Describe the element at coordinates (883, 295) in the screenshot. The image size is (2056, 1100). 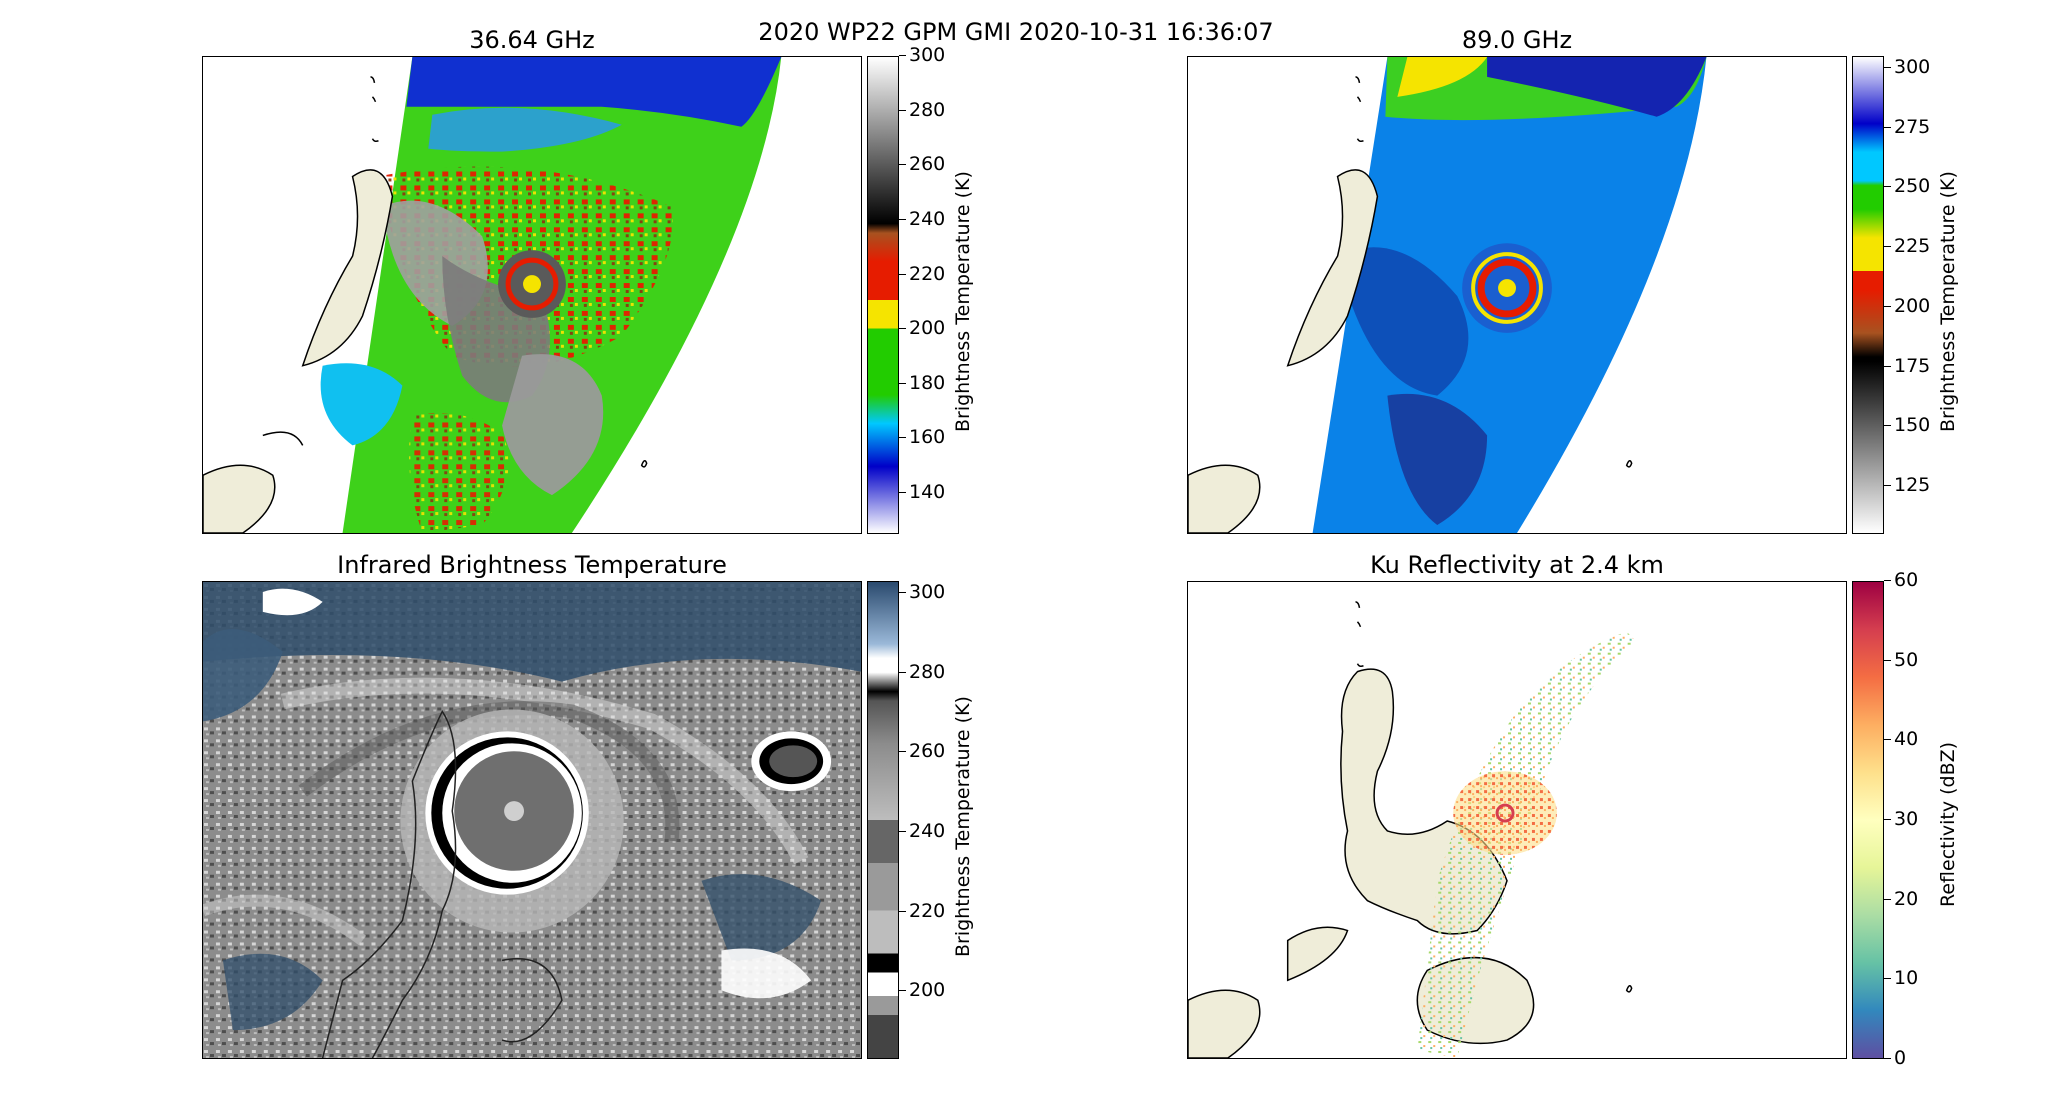
I see `panel-1-colorbar` at that location.